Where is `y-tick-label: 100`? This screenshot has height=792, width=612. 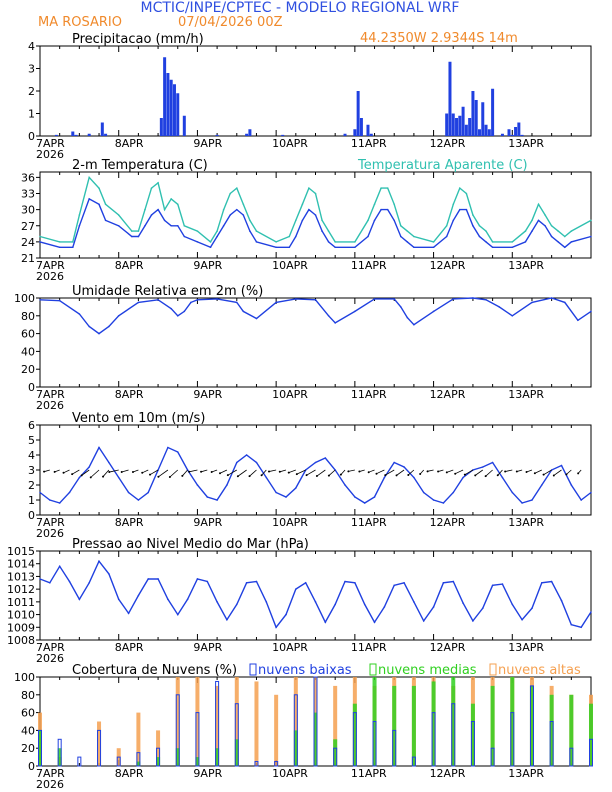
y-tick-label: 100 is located at coordinates (24, 677).